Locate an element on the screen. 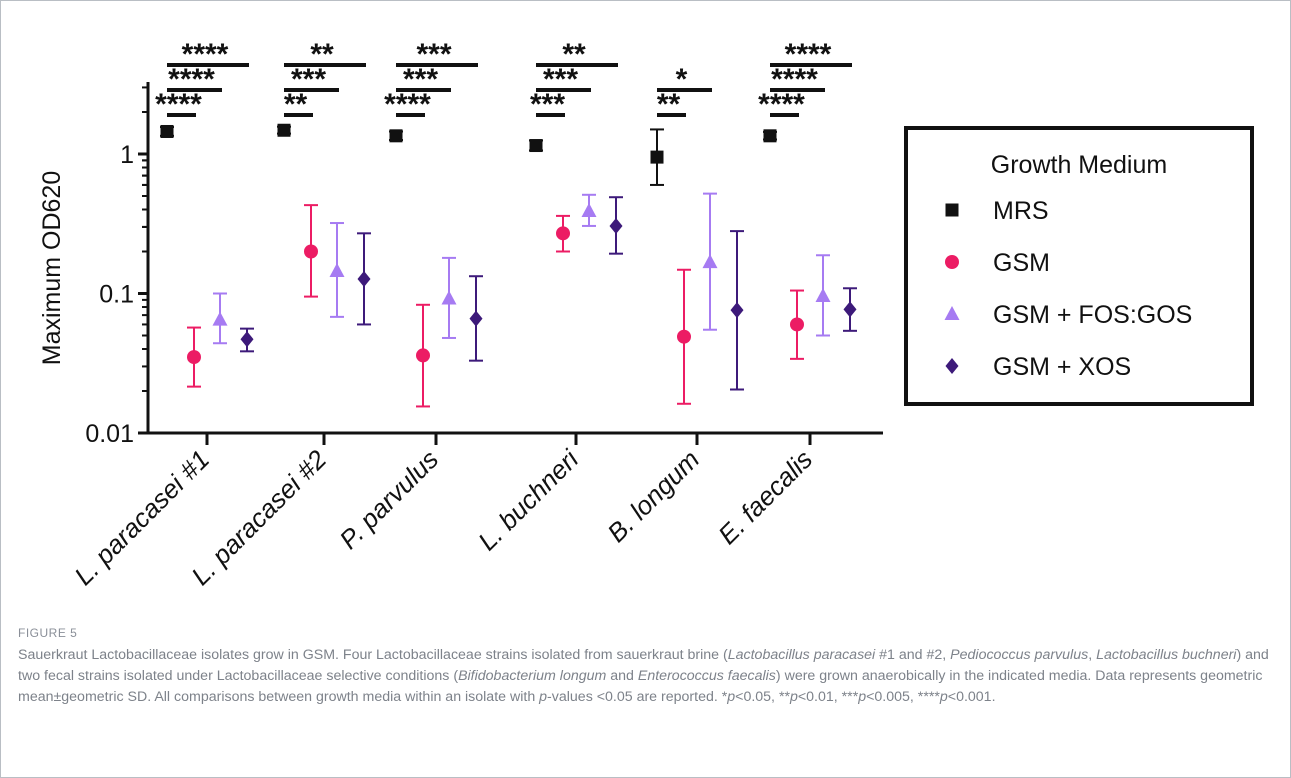  caption-italic-term: Lactobacillus paracasei is located at coordinates (801, 655).